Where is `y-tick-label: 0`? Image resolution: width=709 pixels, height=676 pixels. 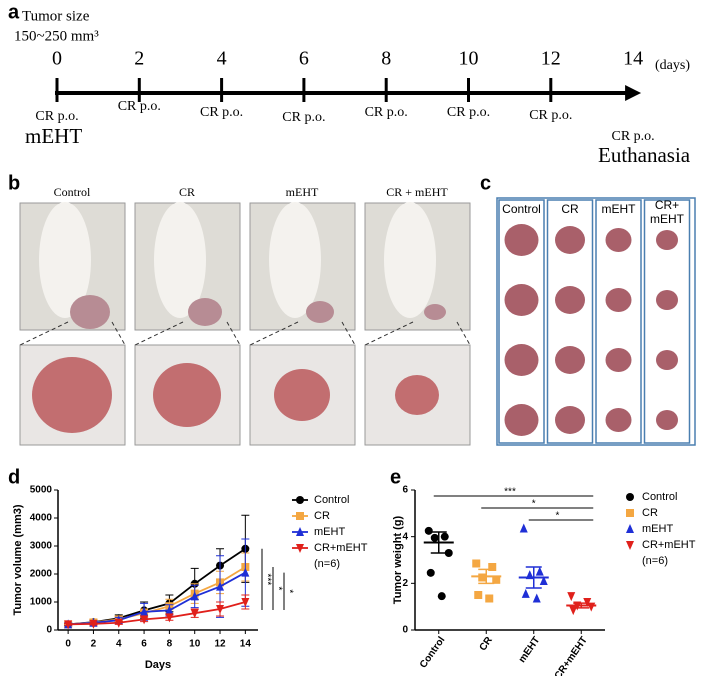
y-tick-label: 0 is located at coordinates (49, 630).